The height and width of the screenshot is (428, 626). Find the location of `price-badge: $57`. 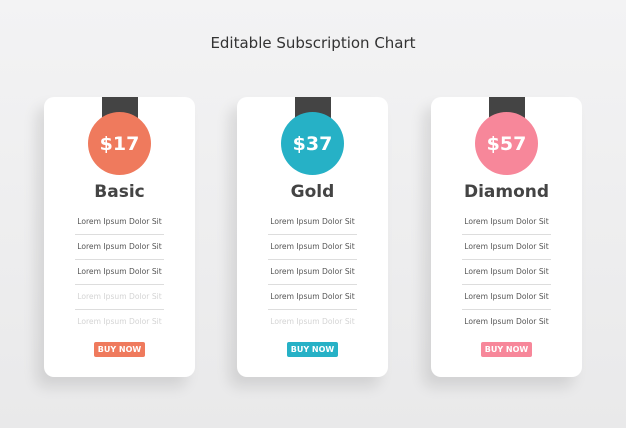

price-badge: $57 is located at coordinates (506, 143).